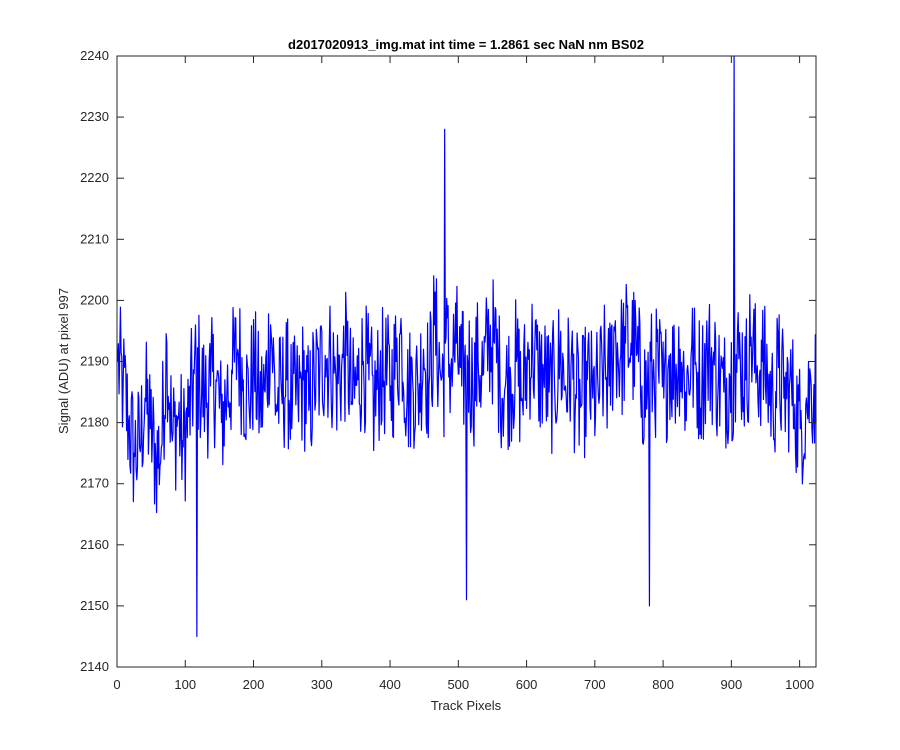 The height and width of the screenshot is (750, 900). I want to click on y-tick-label: 2170, so click(94, 483).